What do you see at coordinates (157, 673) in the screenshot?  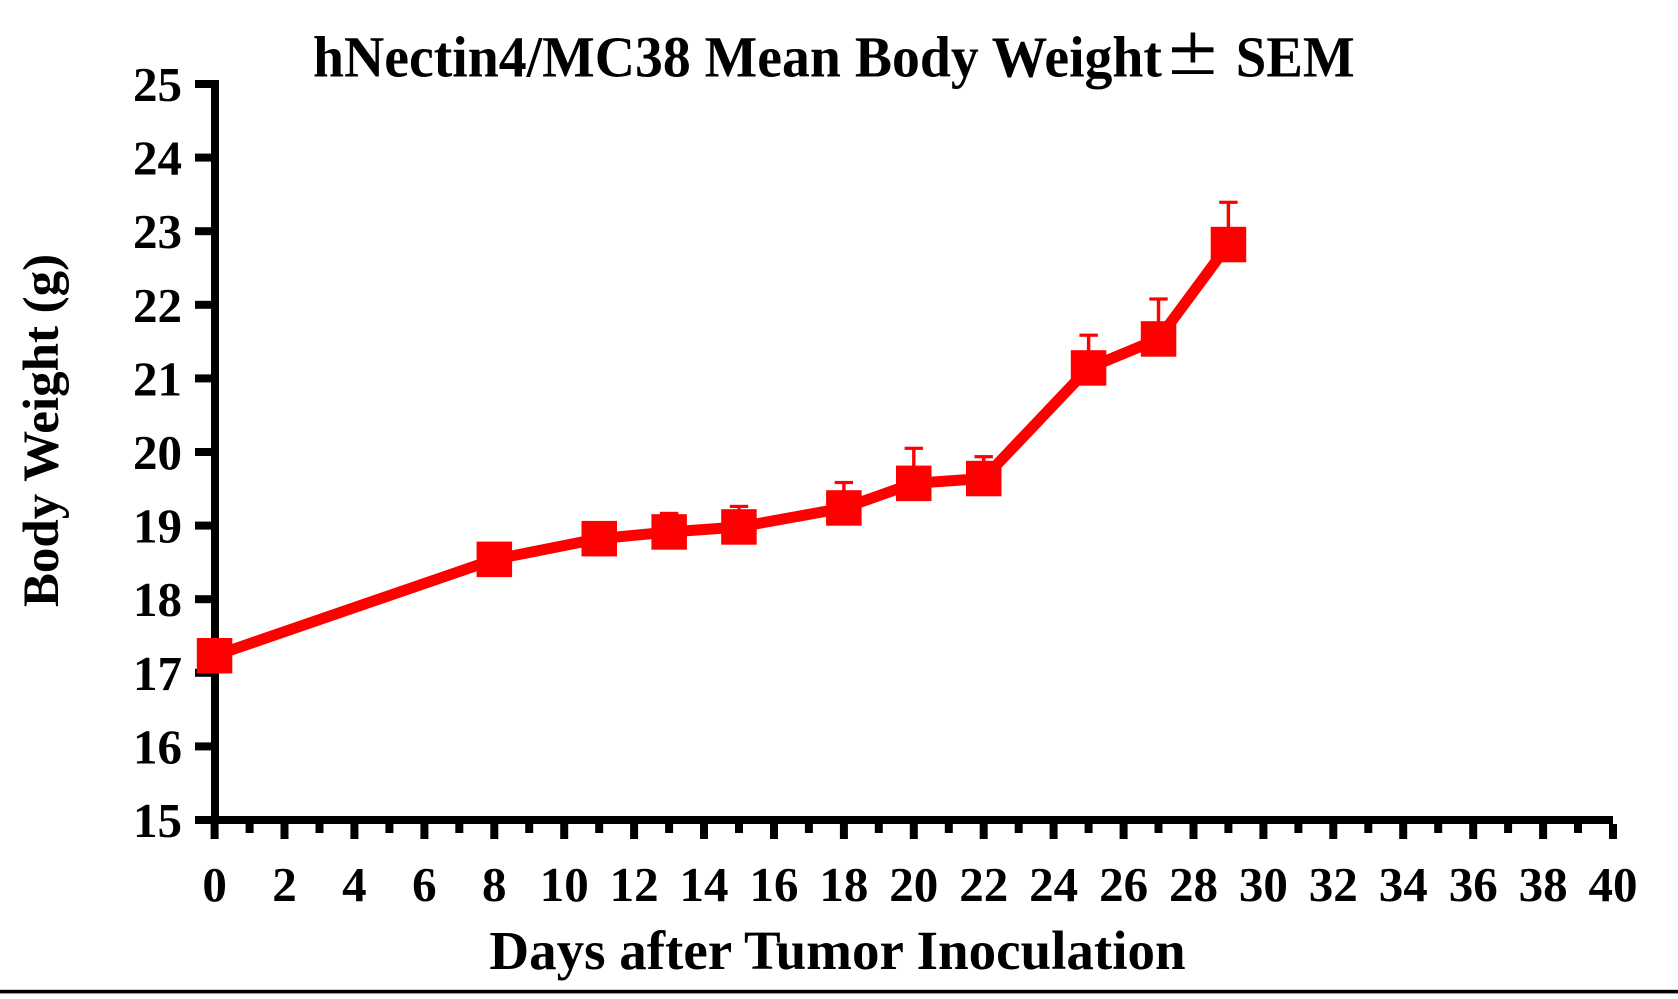 I see `svg-text: 17` at bounding box center [157, 673].